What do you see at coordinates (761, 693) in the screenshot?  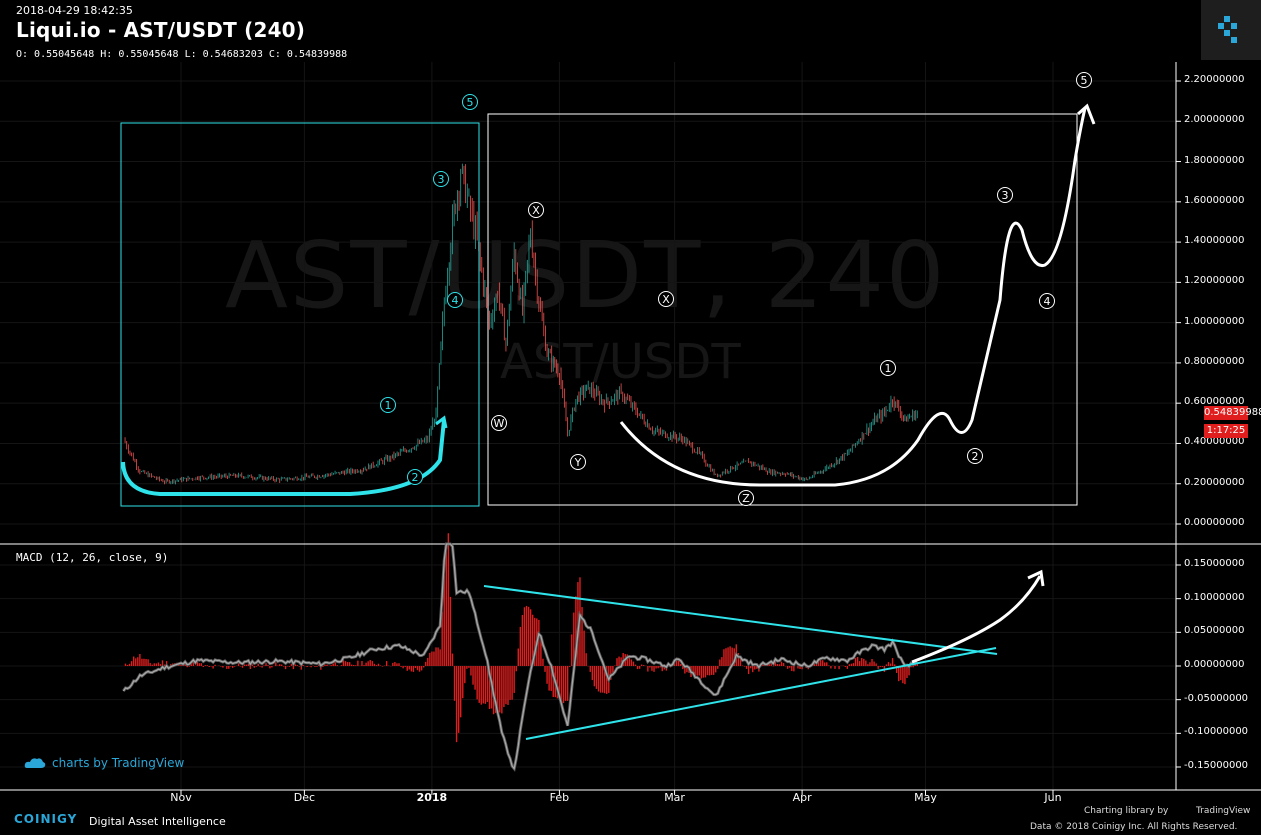 I see `macd-support-line` at bounding box center [761, 693].